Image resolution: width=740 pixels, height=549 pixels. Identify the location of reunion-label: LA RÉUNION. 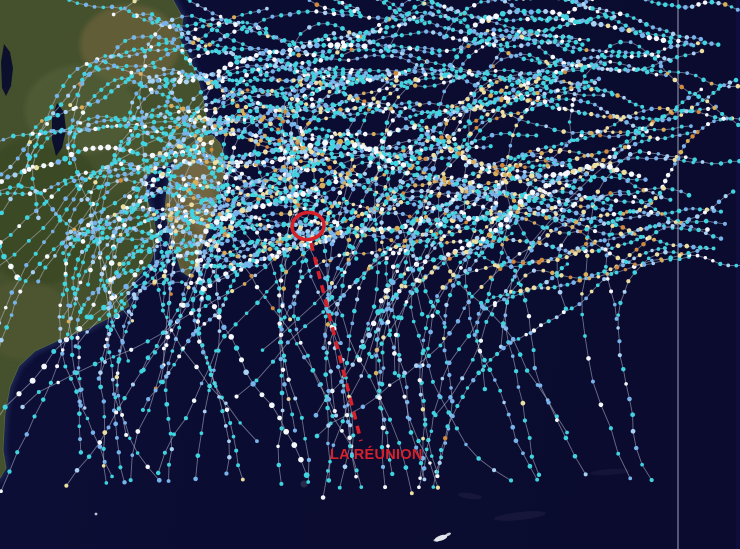
(376, 455).